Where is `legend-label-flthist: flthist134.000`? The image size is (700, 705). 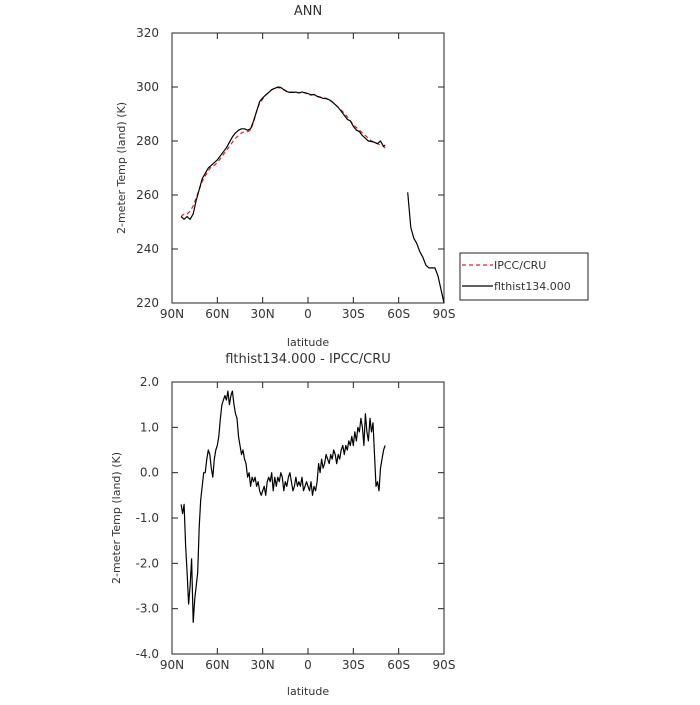 legend-label-flthist: flthist134.000 is located at coordinates (532, 286).